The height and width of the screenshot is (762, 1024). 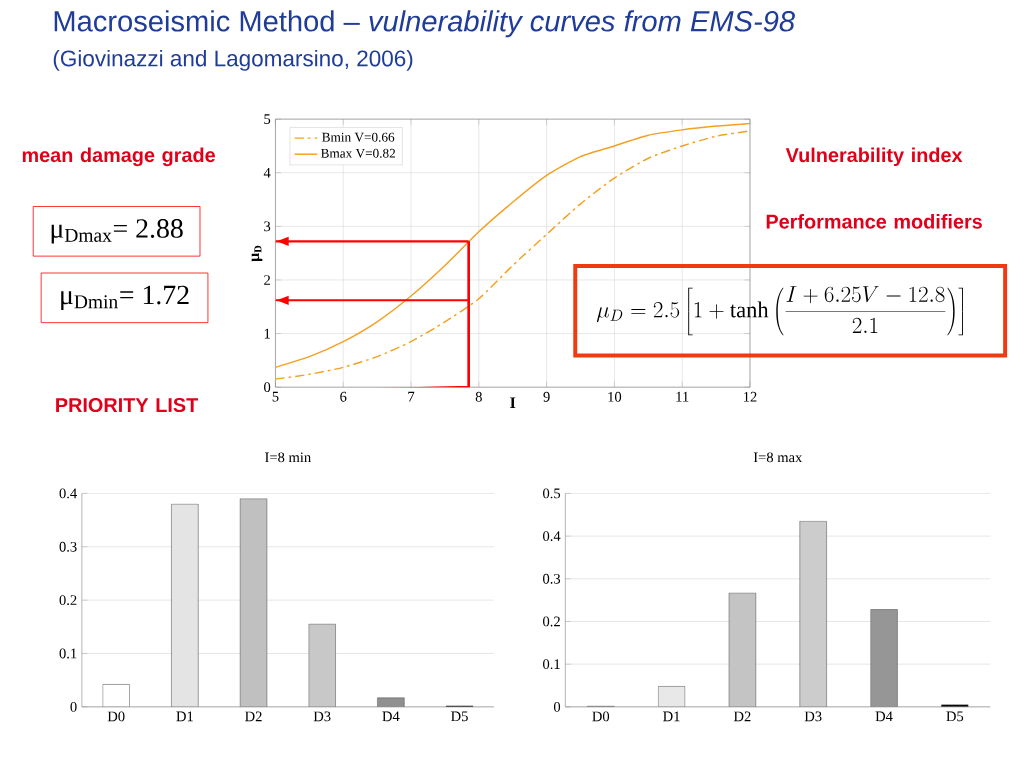 I want to click on y-tick-label: 4, so click(x=267, y=172).